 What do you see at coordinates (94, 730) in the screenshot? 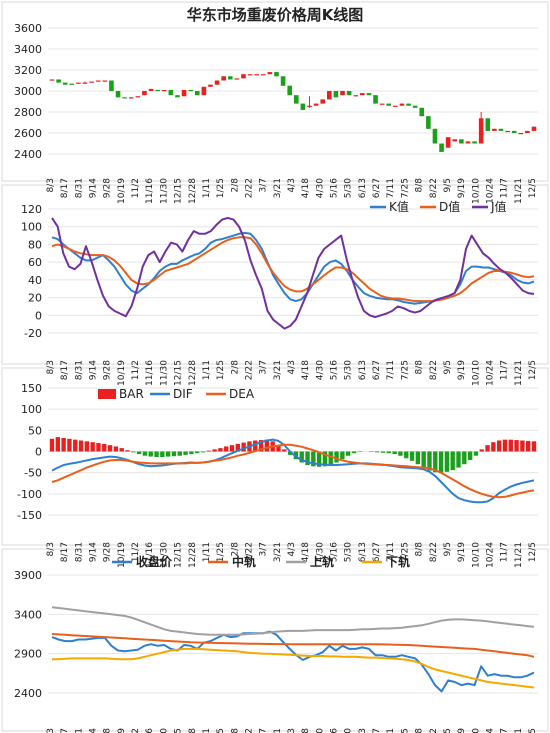
I see `boll-x-tick-label: 9/14` at bounding box center [94, 730].